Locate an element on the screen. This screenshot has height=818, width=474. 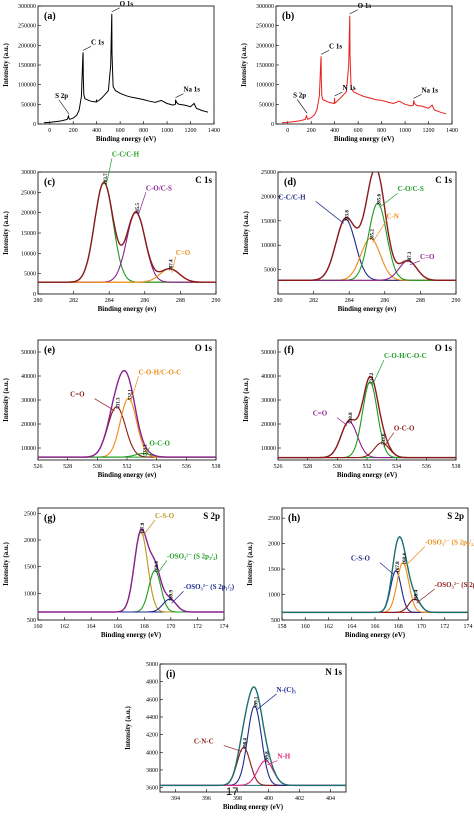
y-tick-label: 5000 is located at coordinates (152, 665).